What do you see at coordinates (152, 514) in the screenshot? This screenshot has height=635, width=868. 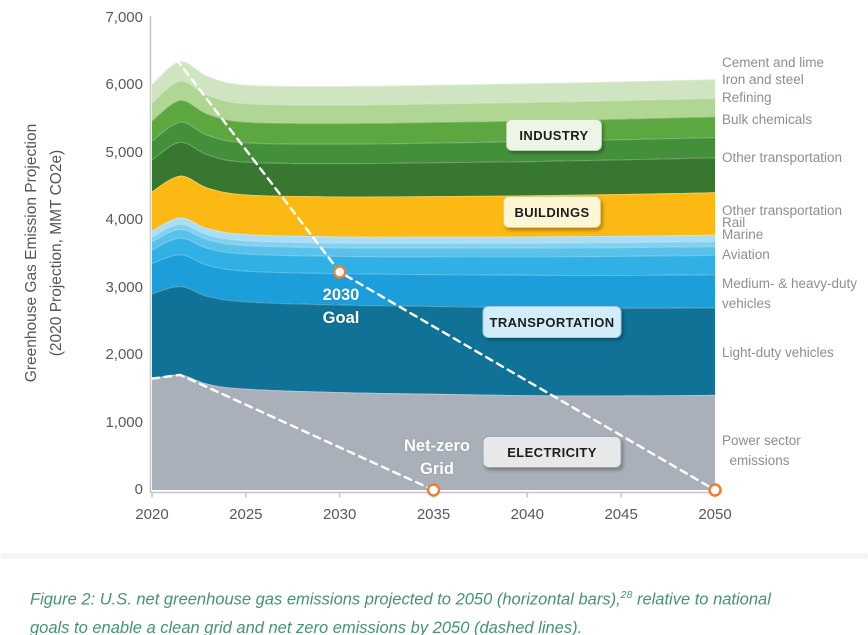 I see `x-tick-label-2020: 2020` at bounding box center [152, 514].